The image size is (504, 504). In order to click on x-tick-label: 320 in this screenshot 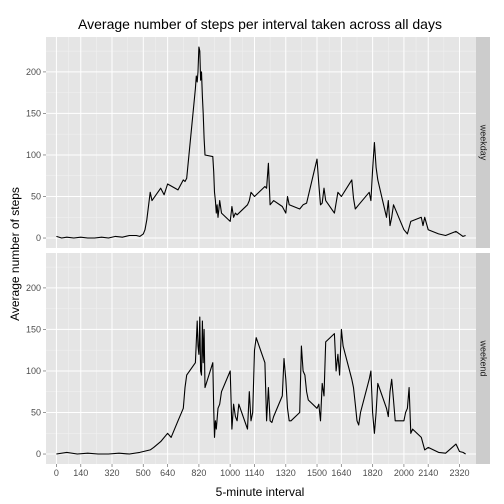, I will do `click(112, 473)`.